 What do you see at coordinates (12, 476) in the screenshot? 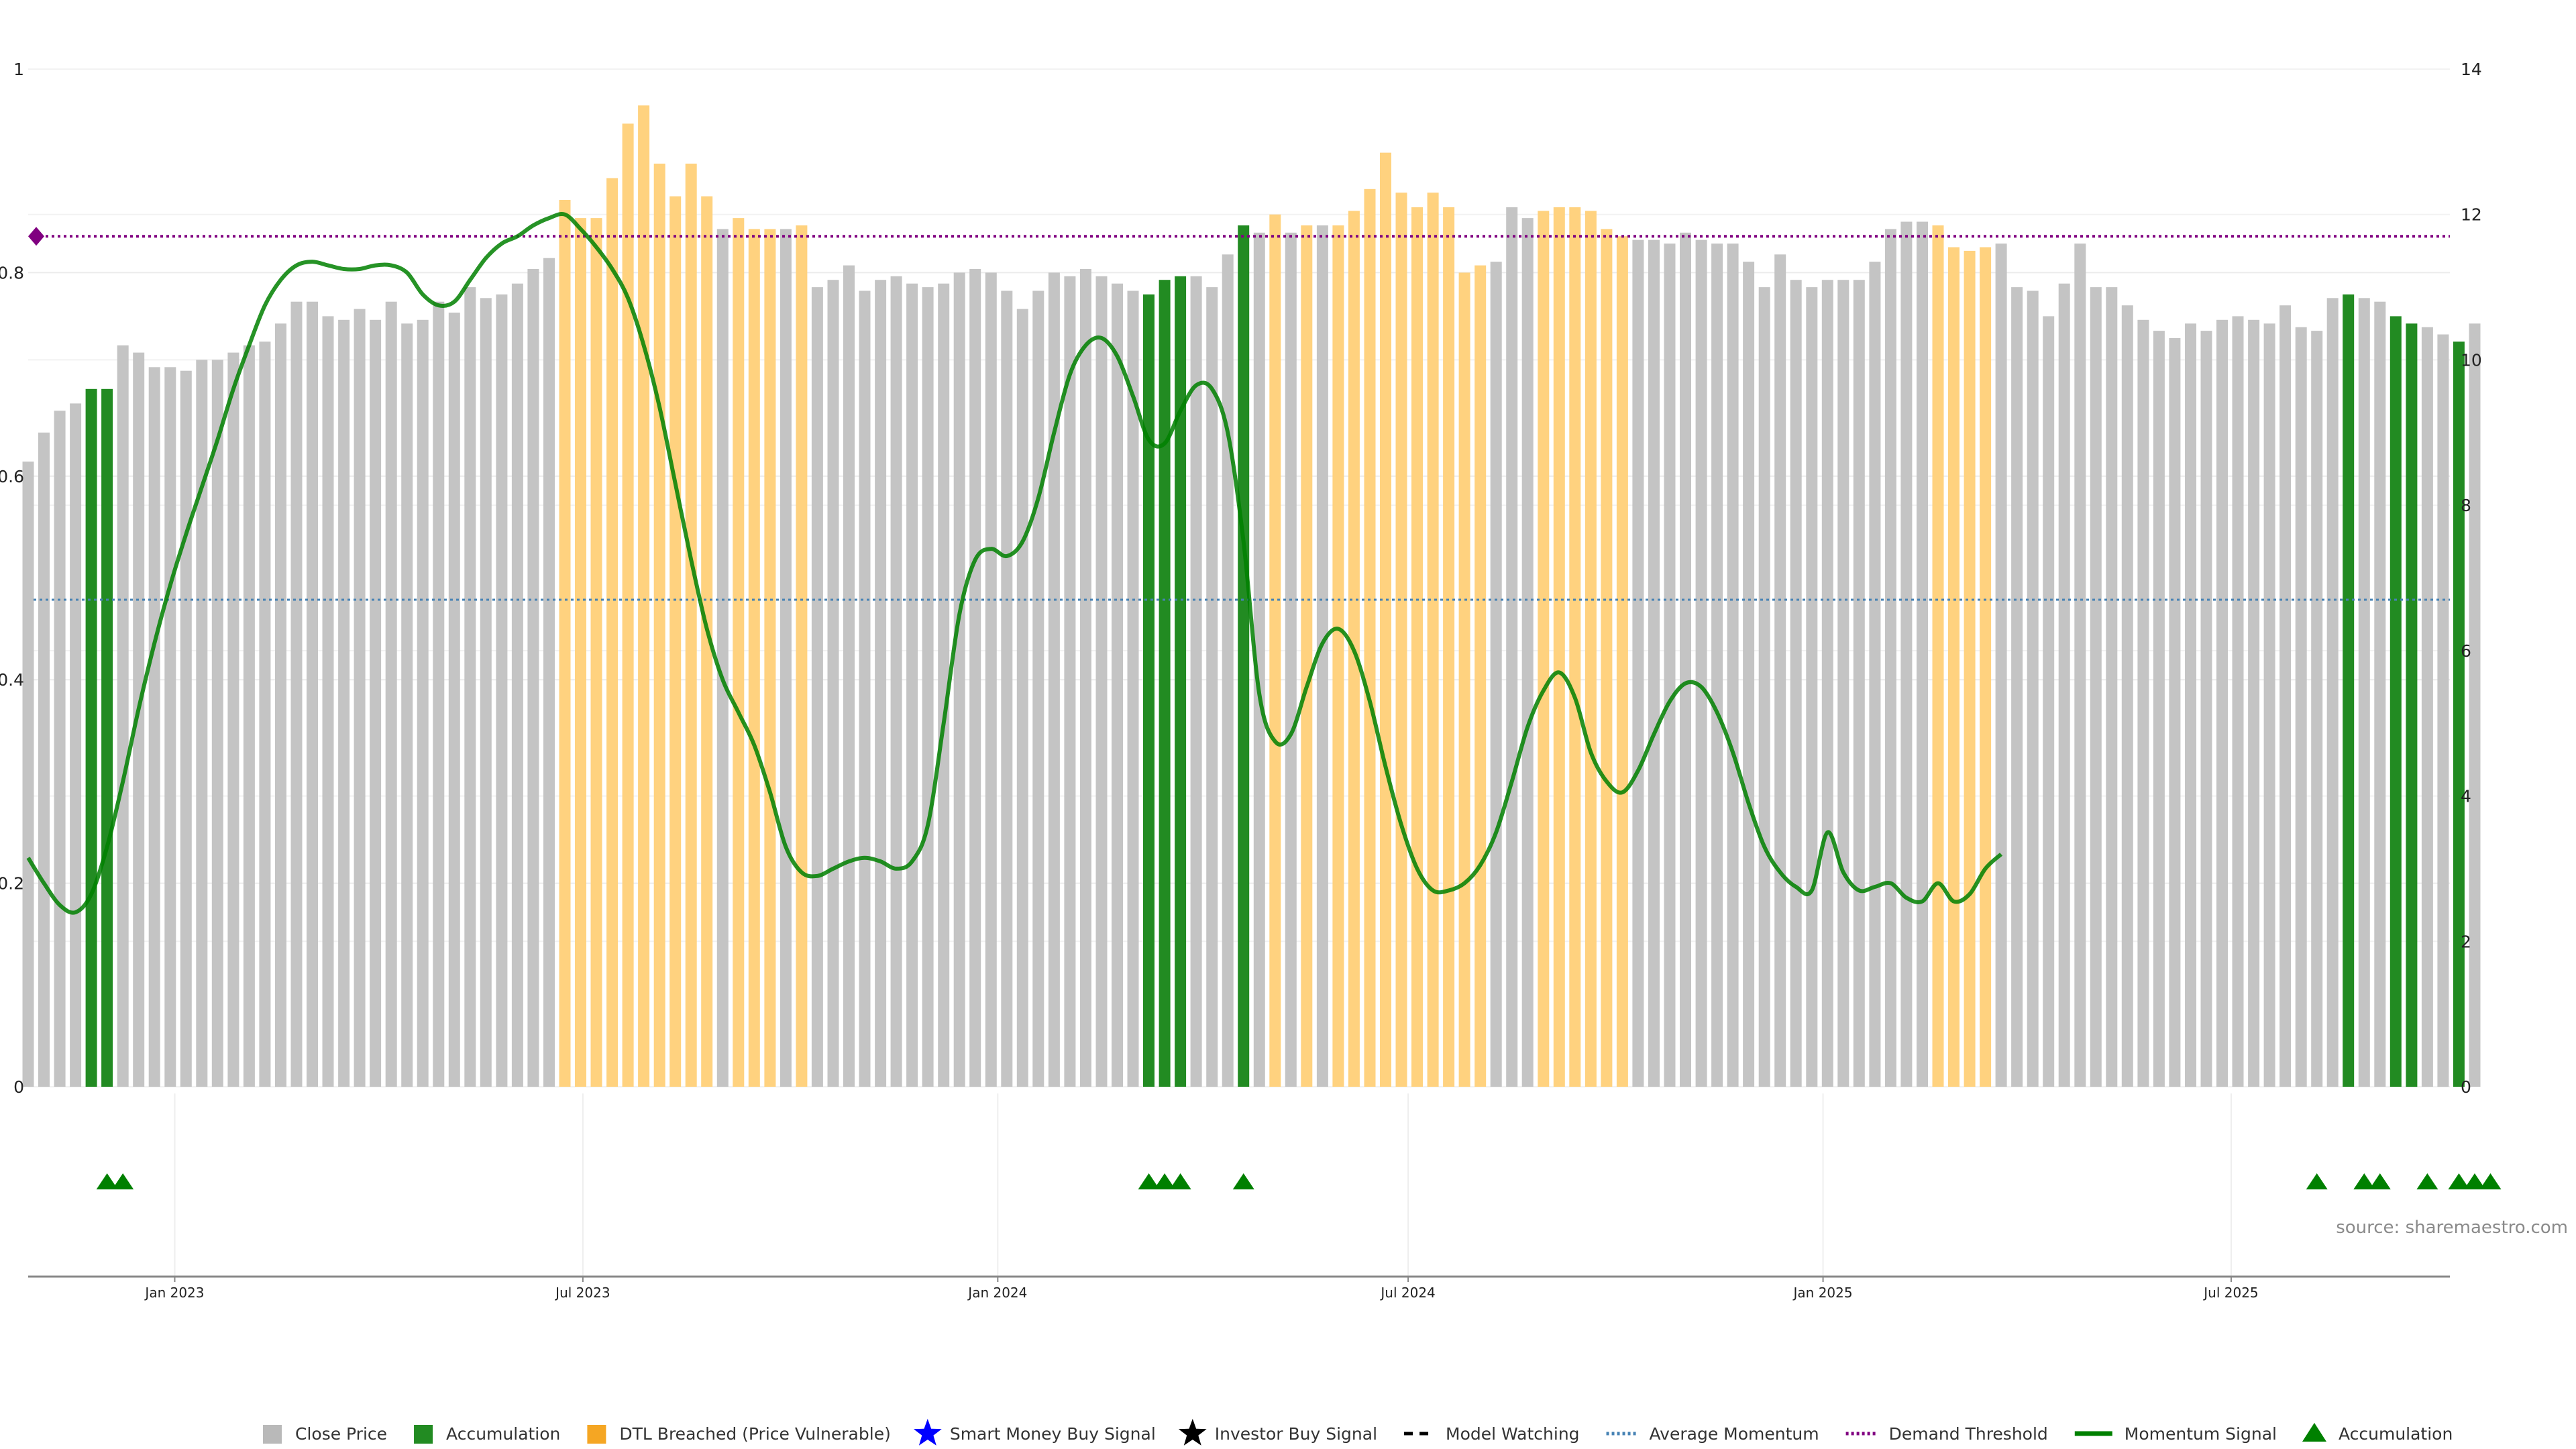
I see `left-tick-label: 0.6` at bounding box center [12, 476].